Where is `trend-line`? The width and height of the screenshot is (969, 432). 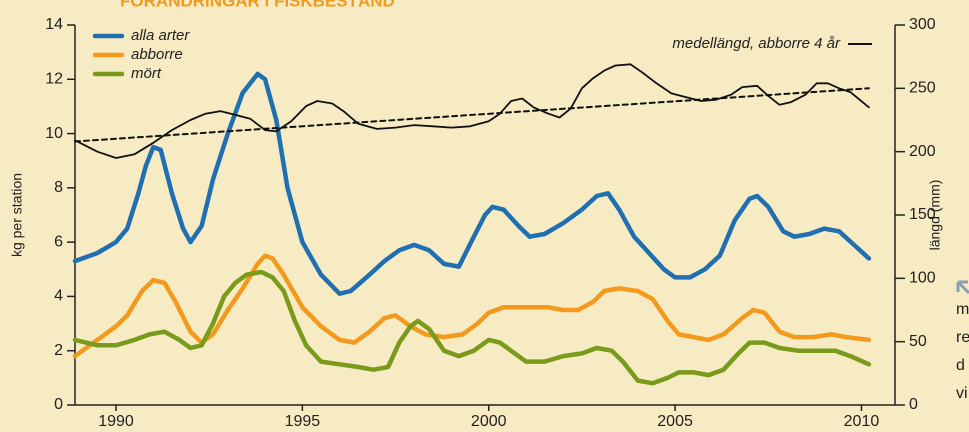
trend-line is located at coordinates (472, 115).